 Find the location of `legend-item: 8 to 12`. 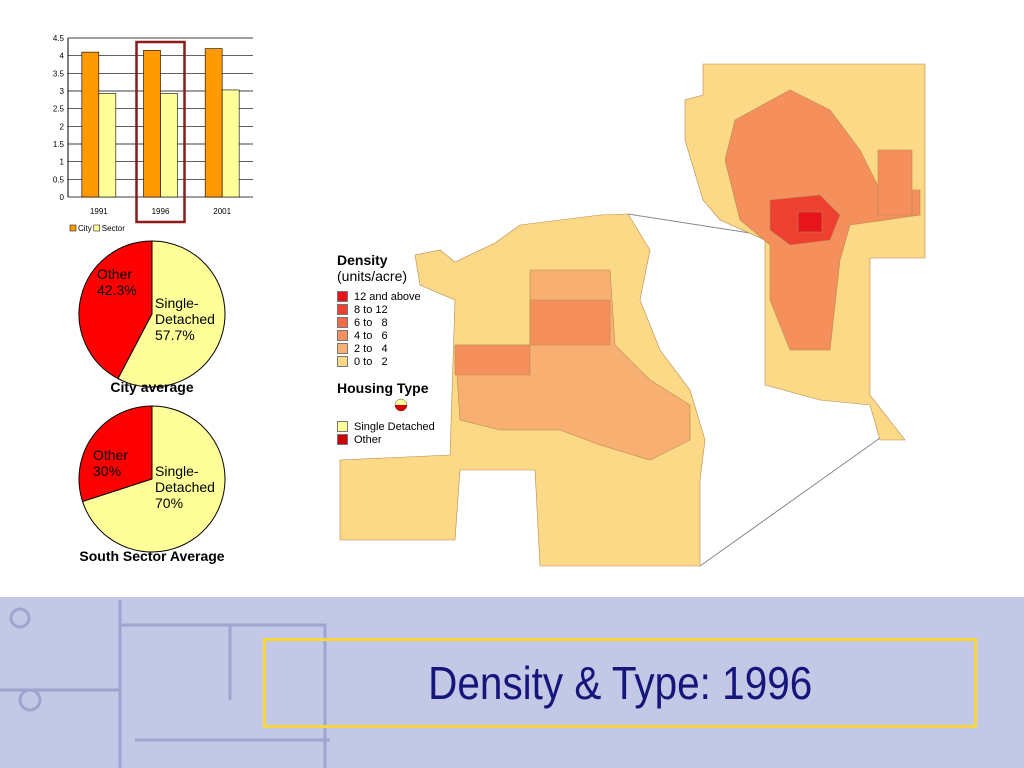

legend-item: 8 to 12 is located at coordinates (386, 309).